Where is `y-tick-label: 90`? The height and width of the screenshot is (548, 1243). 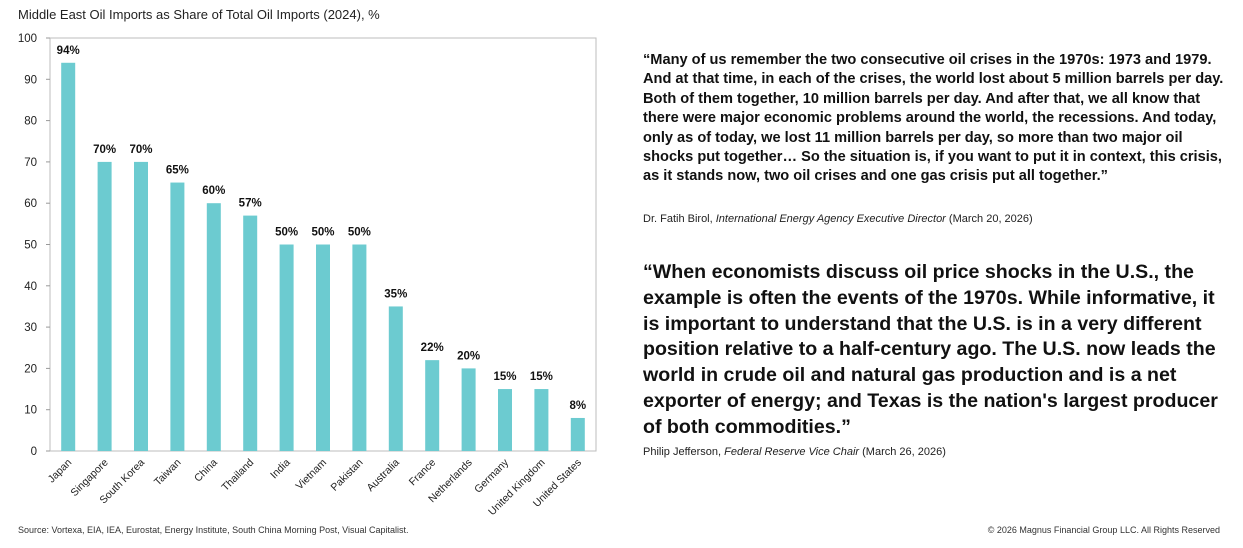 y-tick-label: 90 is located at coordinates (30, 80).